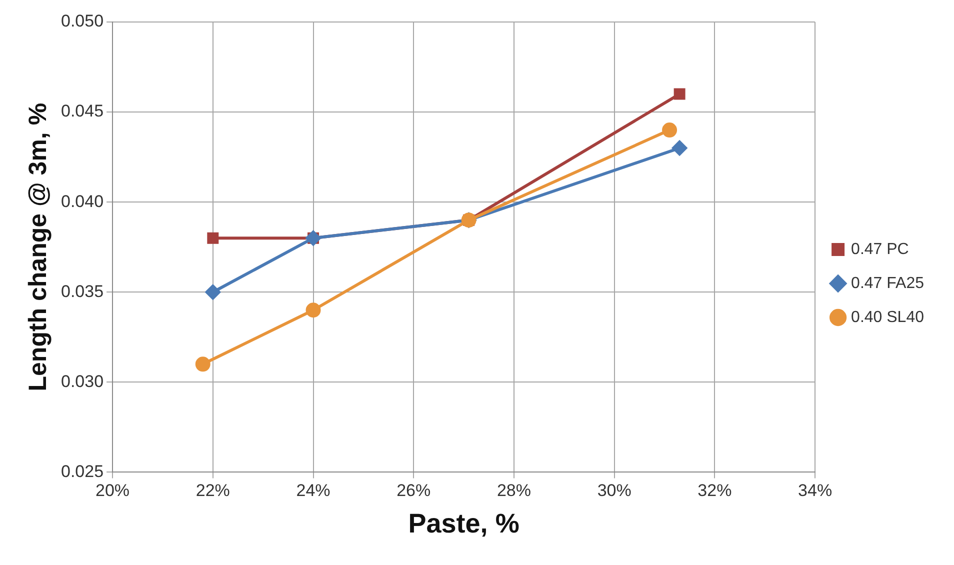 The image size is (954, 565). I want to click on y-axis-title: Length change @ 3m, %, so click(38, 247).